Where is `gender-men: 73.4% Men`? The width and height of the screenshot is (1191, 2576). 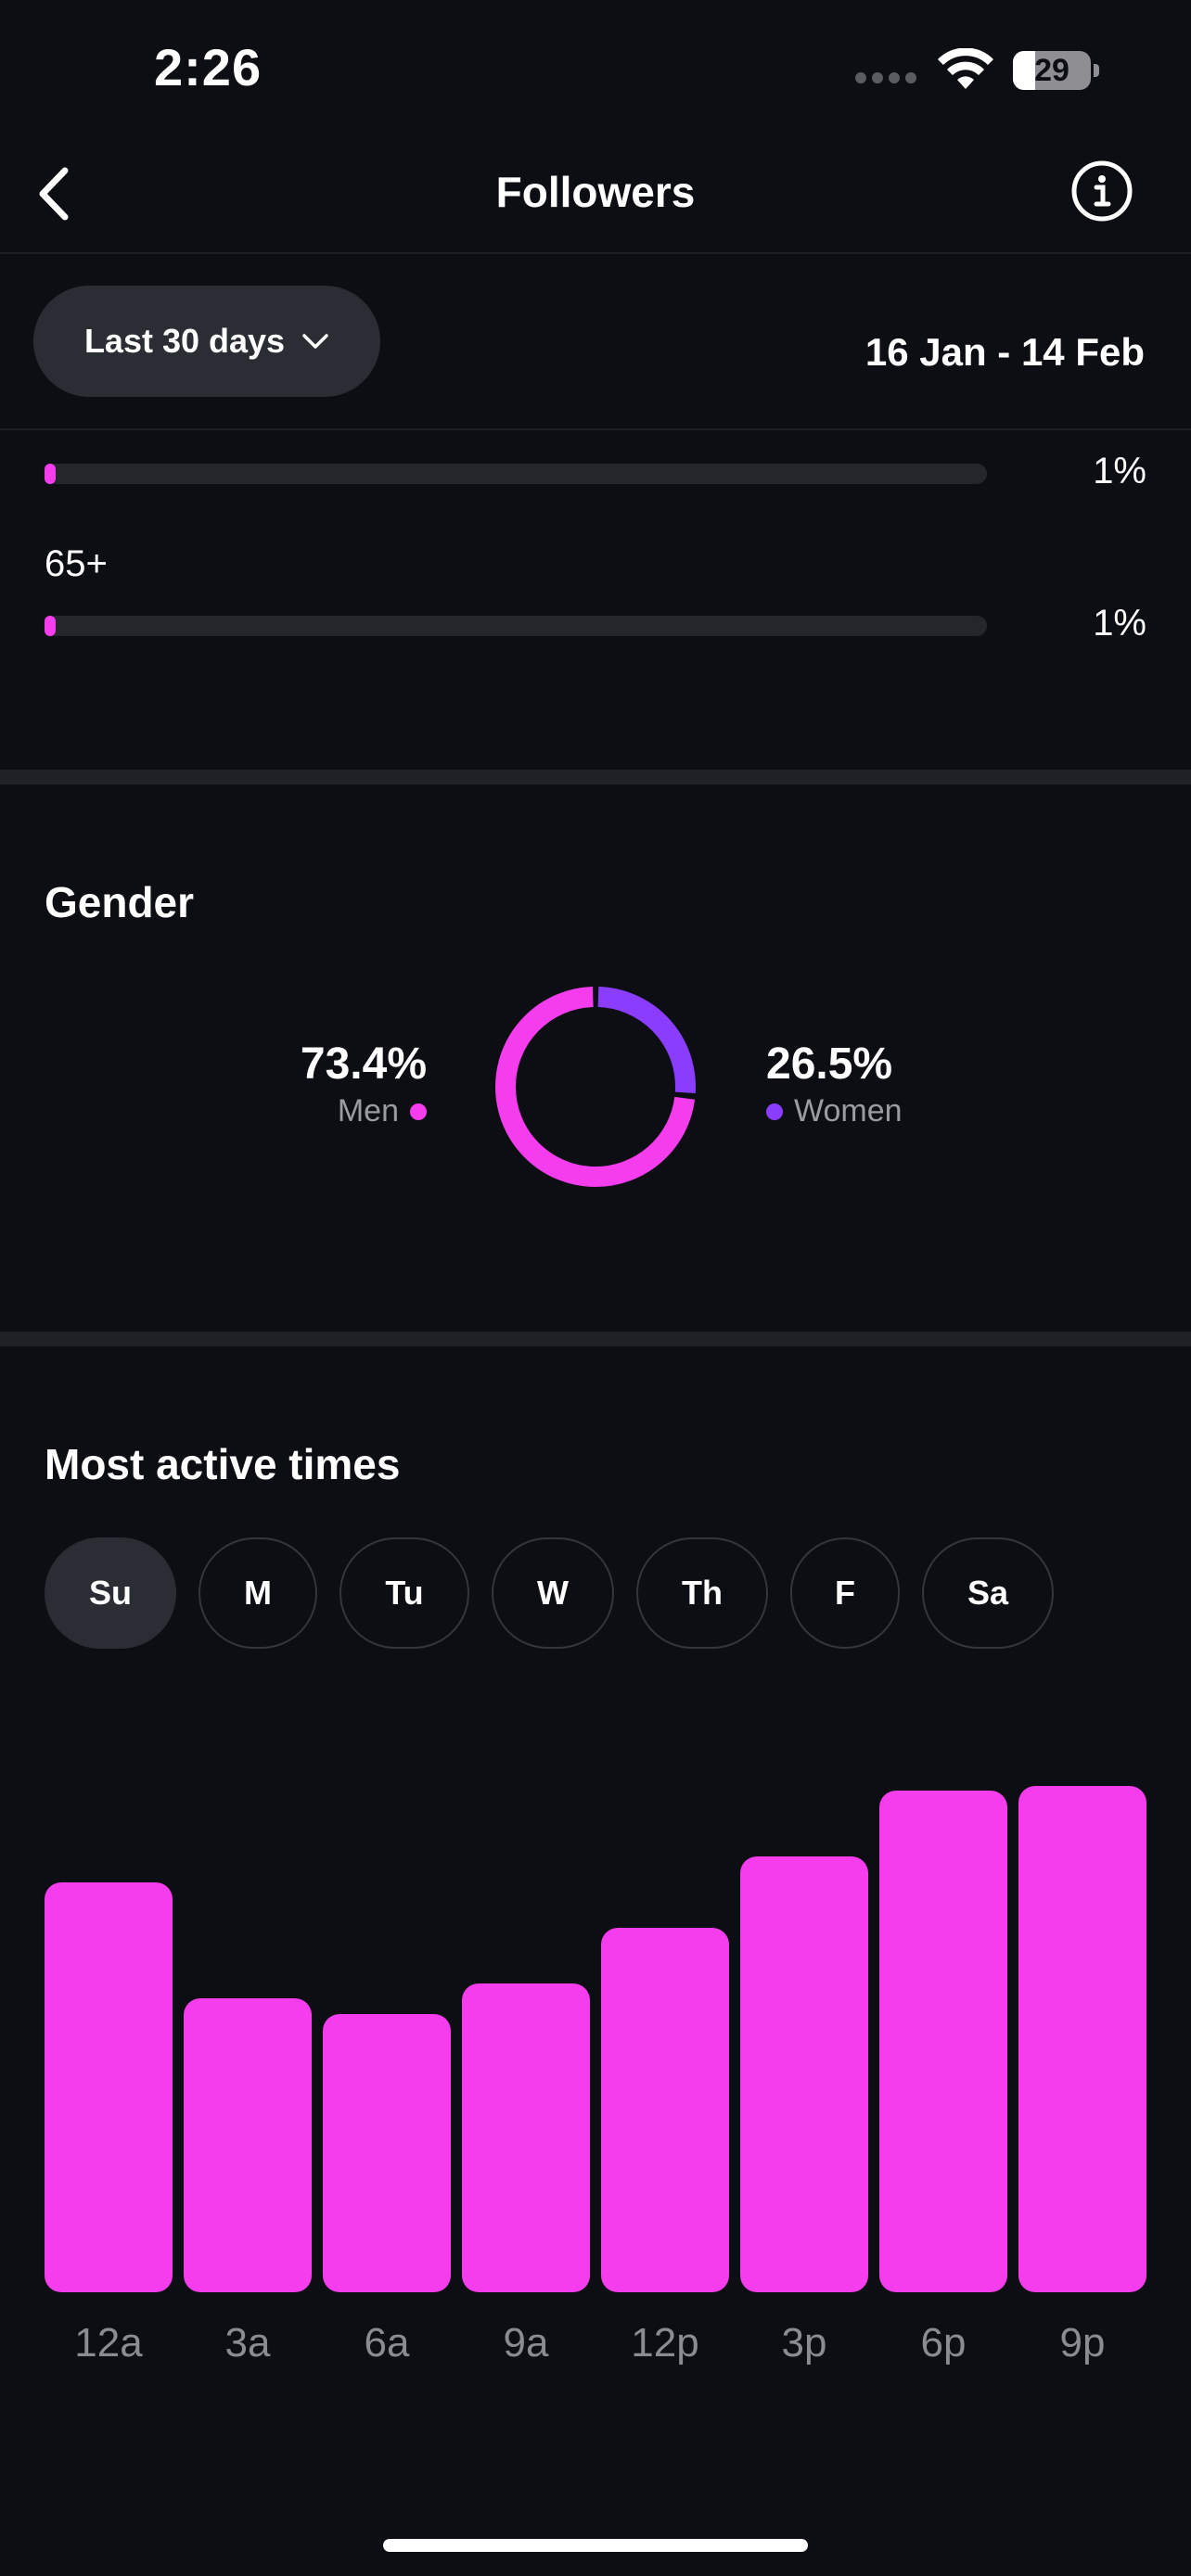 gender-men: 73.4% Men is located at coordinates (364, 1084).